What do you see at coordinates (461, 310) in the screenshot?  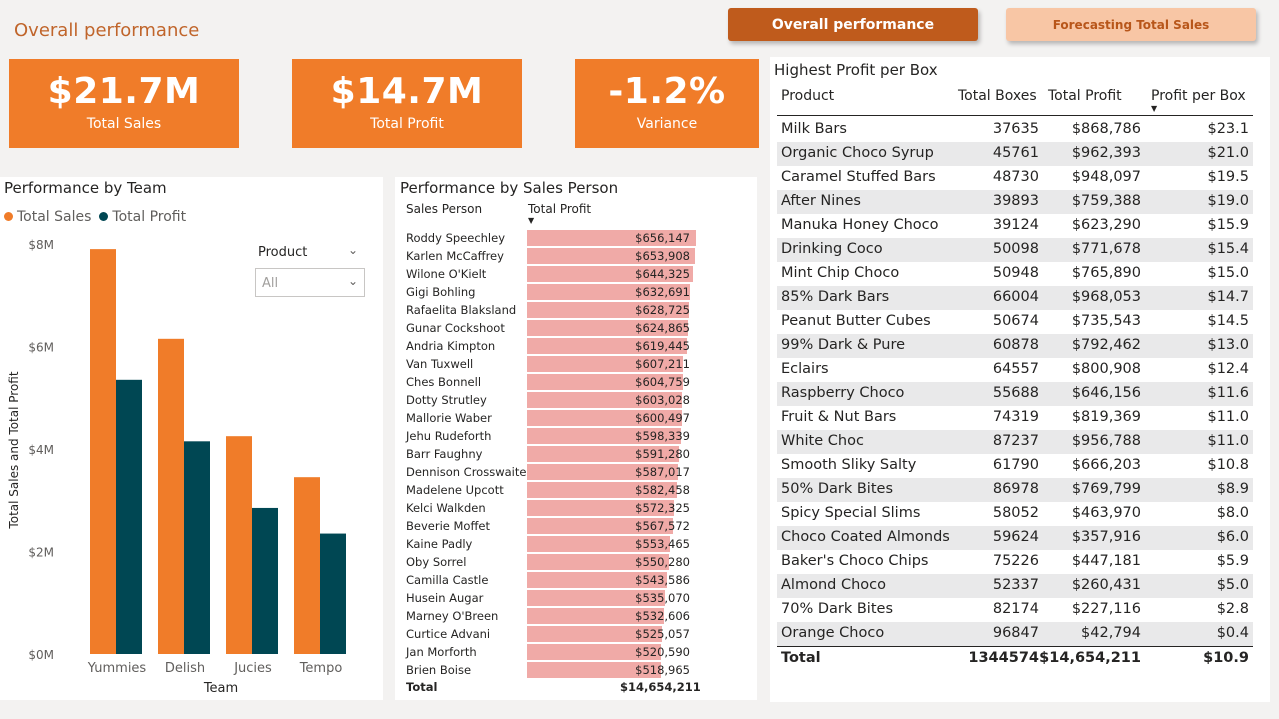 I see `sales-person-name: Rafaelita Blaksland` at bounding box center [461, 310].